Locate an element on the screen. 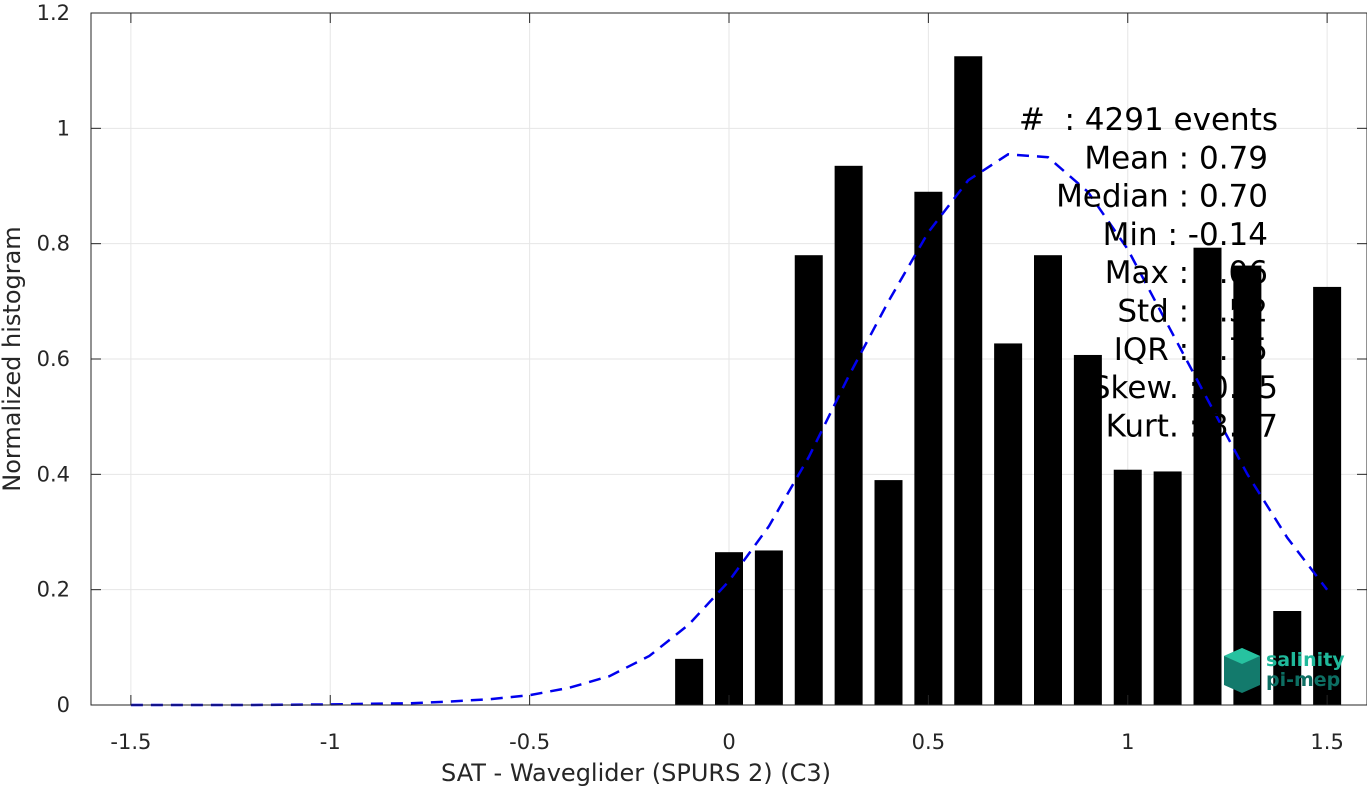  y-tick-labels: 0 0.2 0.4 0.6 0.8 1 1.2 is located at coordinates (53, 359).